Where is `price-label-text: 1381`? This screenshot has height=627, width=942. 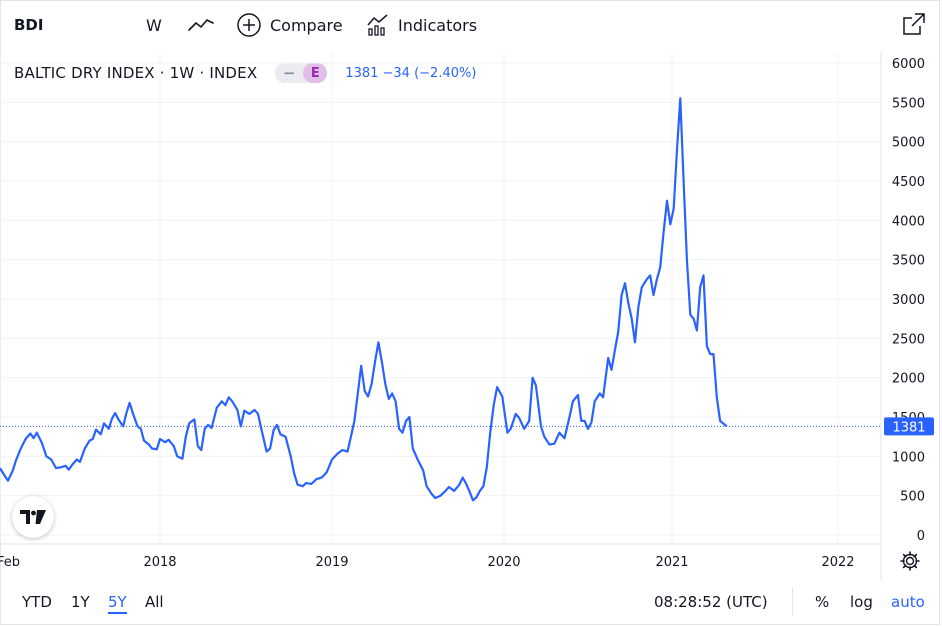 price-label-text: 1381 is located at coordinates (908, 427).